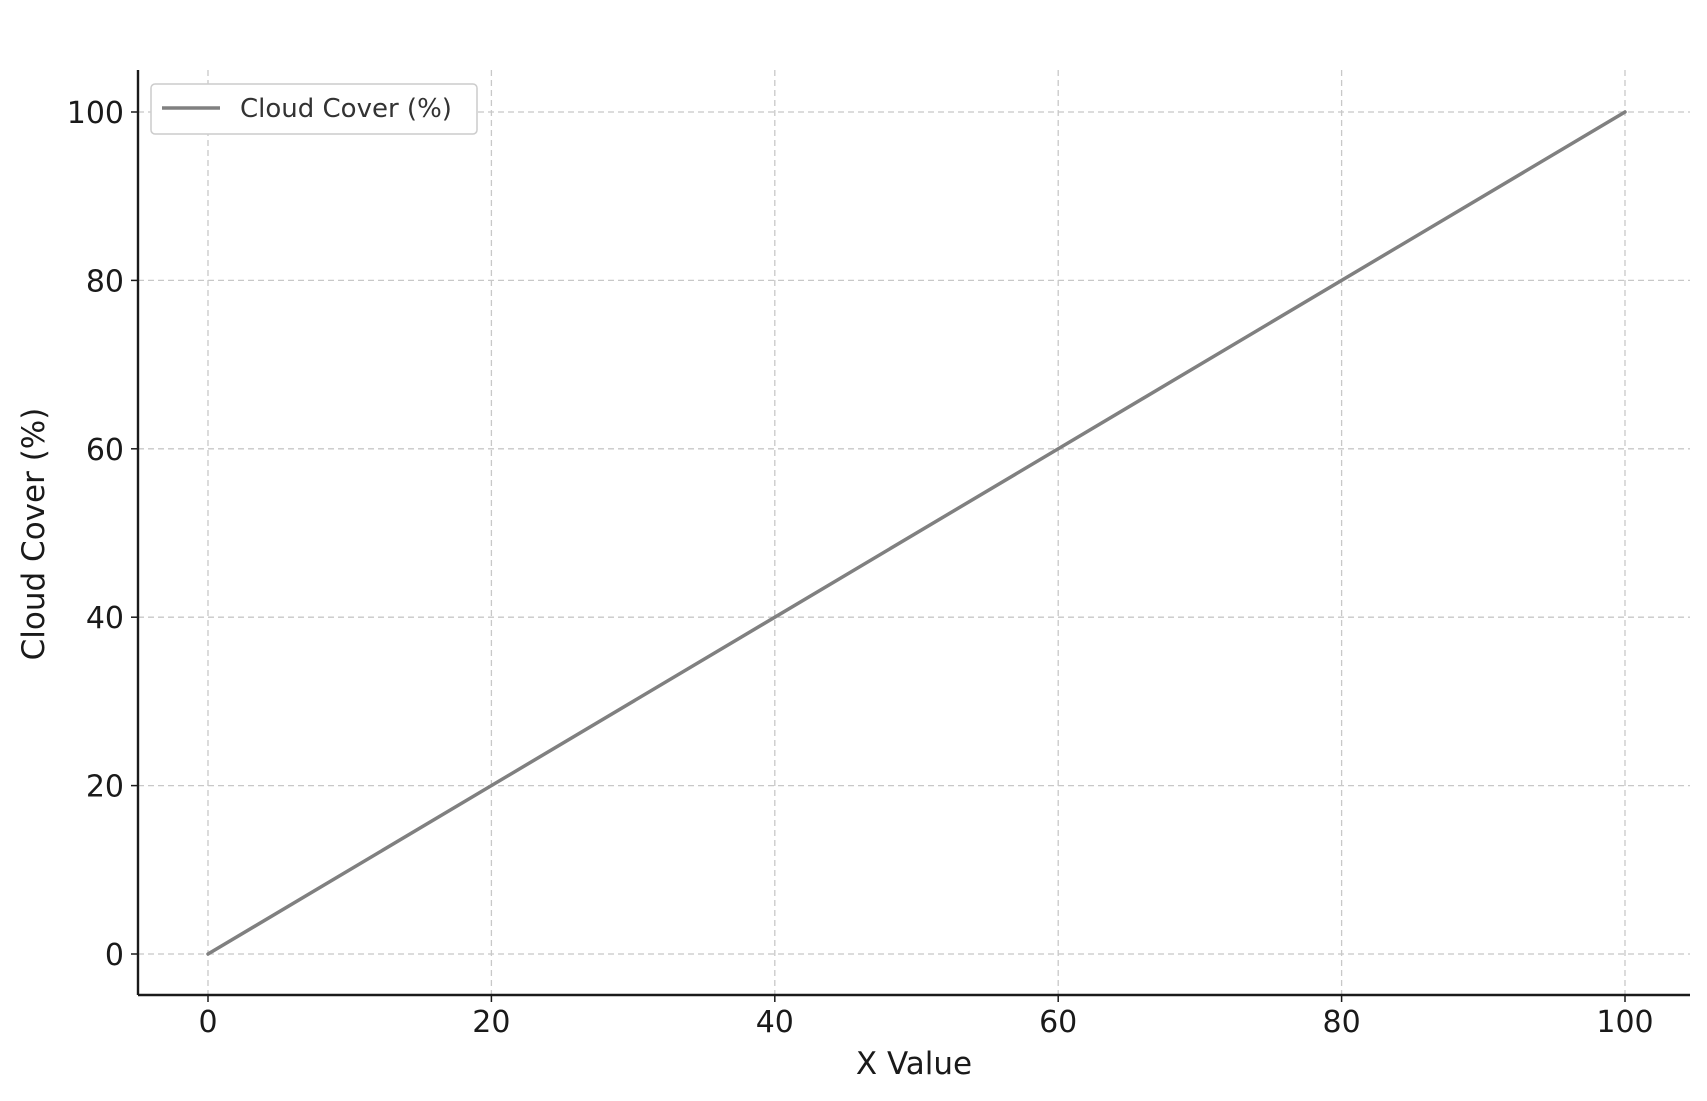  I want to click on y-ticks: 0 20 40 60 80 100, so click(102, 534).